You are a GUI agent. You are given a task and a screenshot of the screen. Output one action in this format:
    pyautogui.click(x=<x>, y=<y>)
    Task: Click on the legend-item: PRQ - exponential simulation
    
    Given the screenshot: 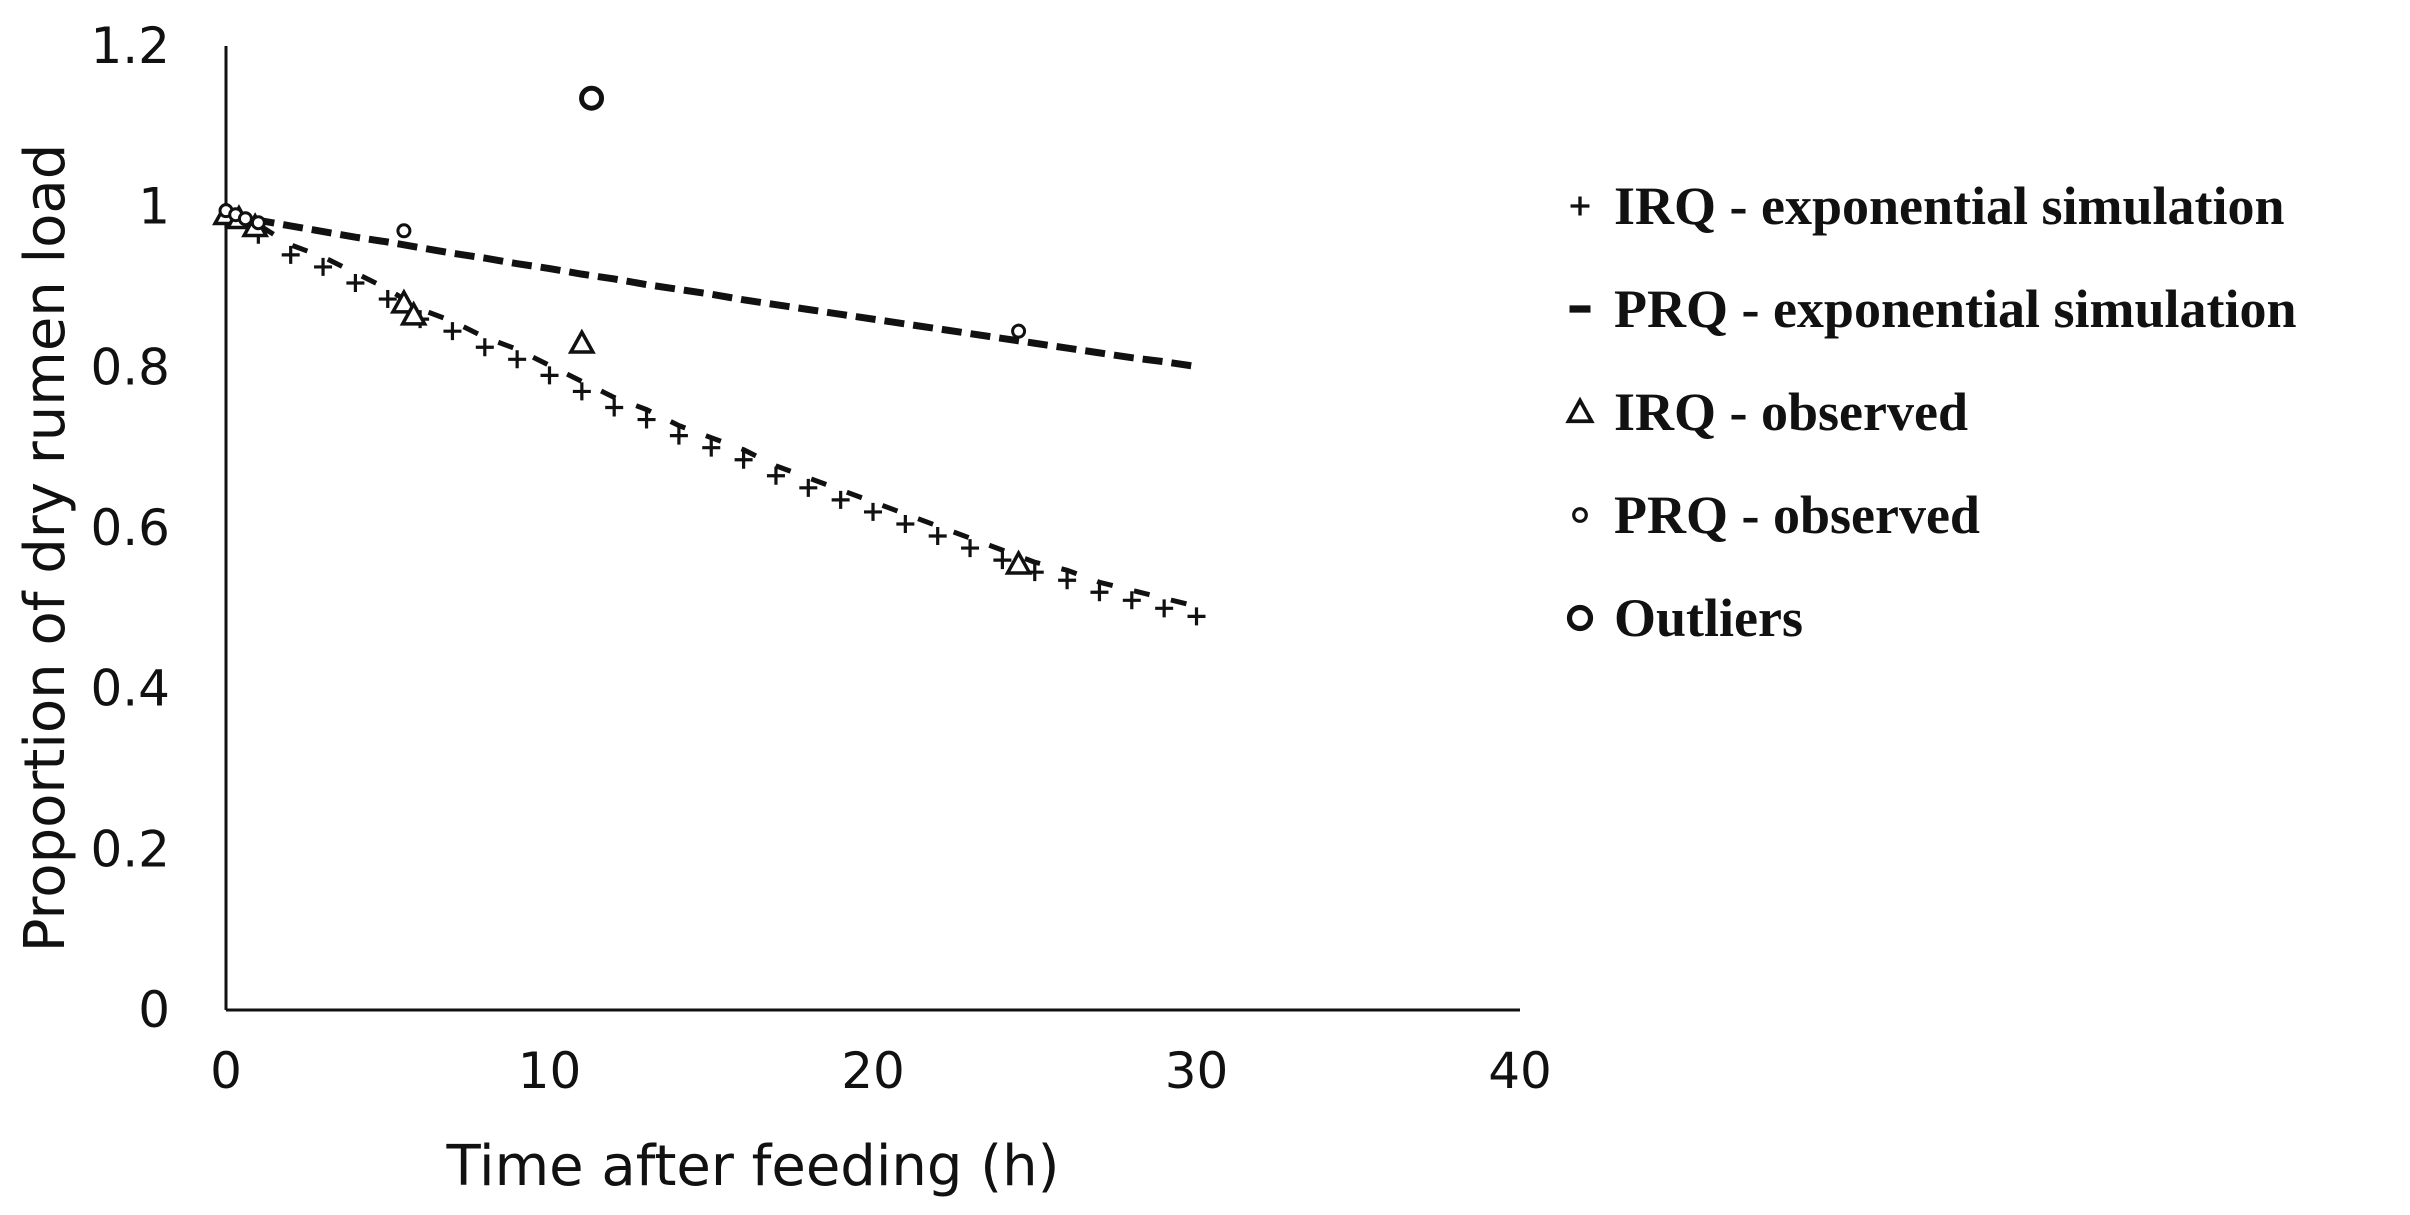 What is the action you would take?
    pyautogui.click(x=1933, y=309)
    